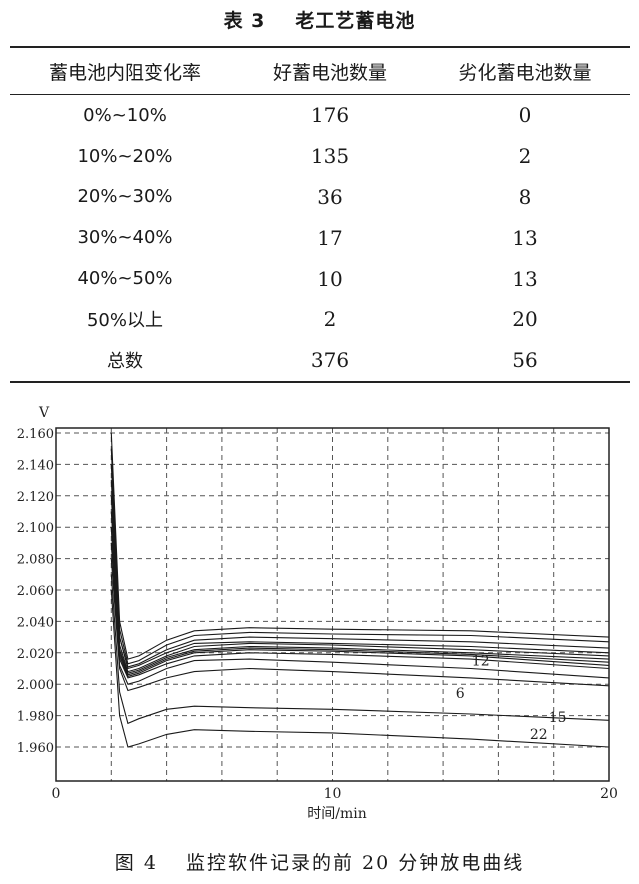 The height and width of the screenshot is (884, 639). I want to click on table-header-row: 蓄电池内阻变化率 好蓄电池数量 劣化蓄电池数量, so click(320, 71).